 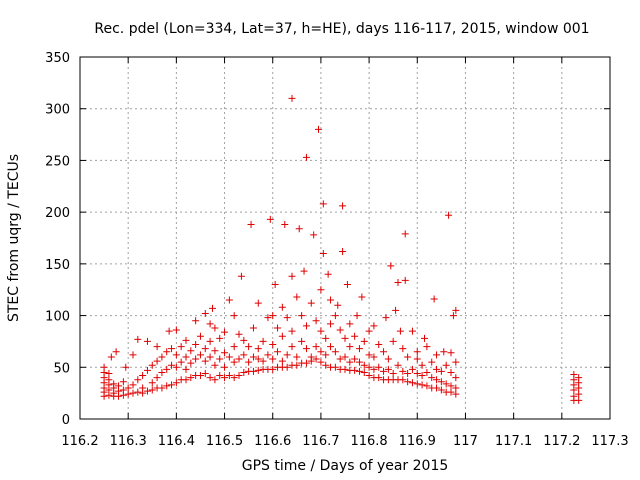 I want to click on x-tick-label: 116.9, so click(x=417, y=441).